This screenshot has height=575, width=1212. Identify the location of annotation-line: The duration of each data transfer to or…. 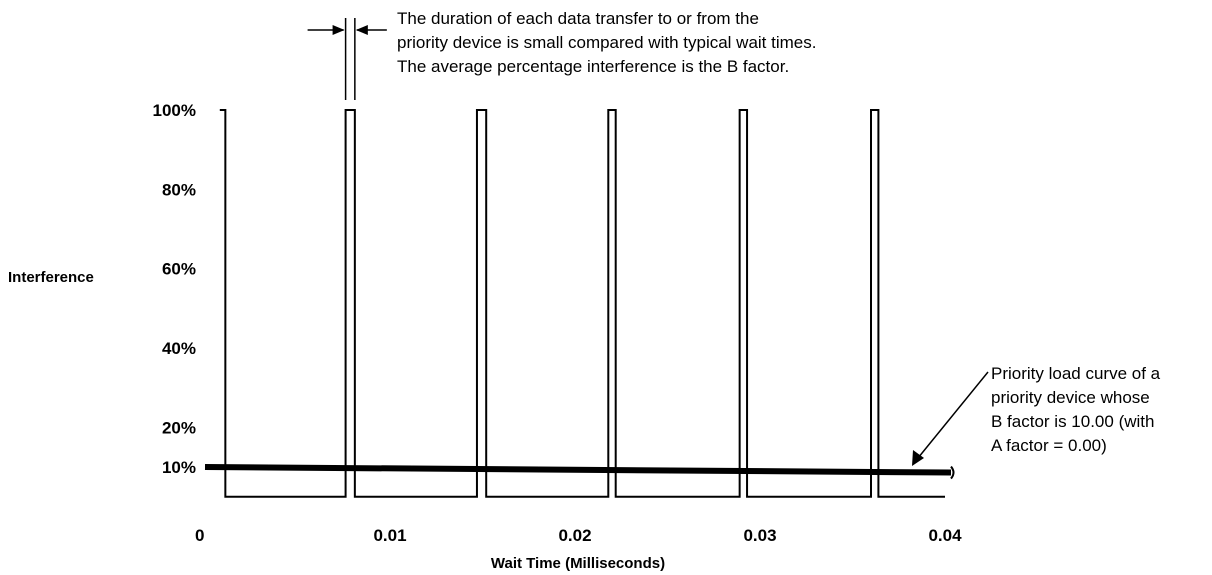
(578, 18).